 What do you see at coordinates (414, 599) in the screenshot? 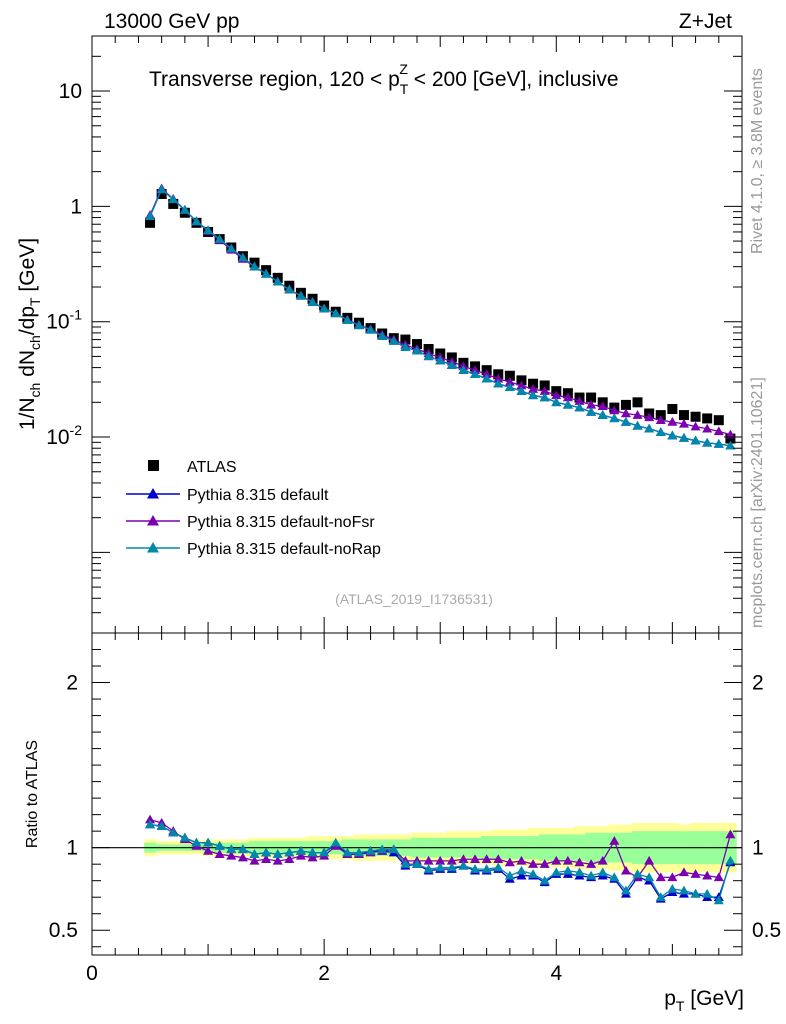
I see `analysis-id: (ATLAS_2019_I1736531)` at bounding box center [414, 599].